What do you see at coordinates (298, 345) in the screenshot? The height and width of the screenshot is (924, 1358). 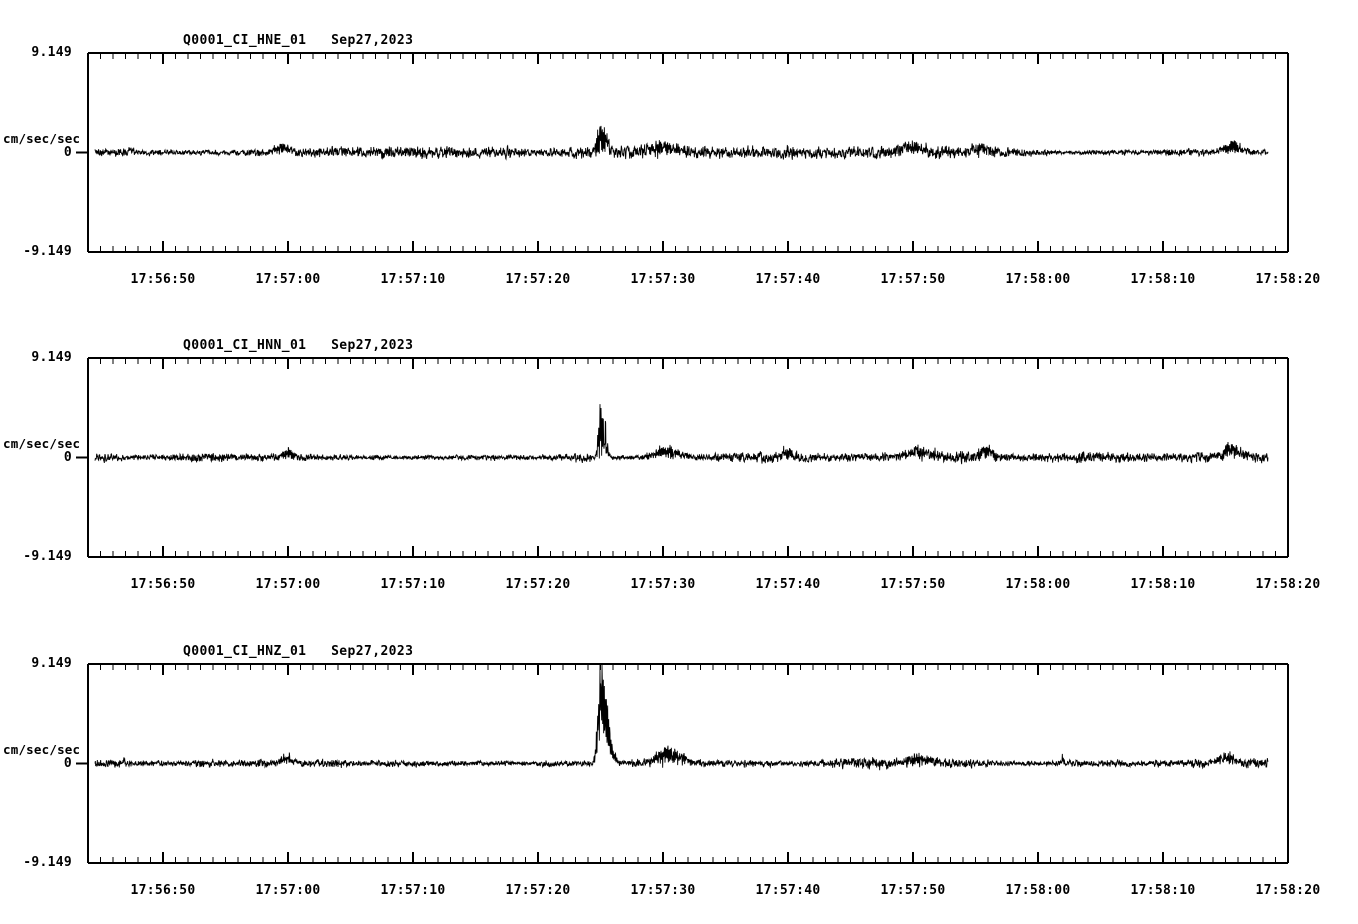 I see `plot-title: Q0001_CI_HNN_01 Sep27,2023` at bounding box center [298, 345].